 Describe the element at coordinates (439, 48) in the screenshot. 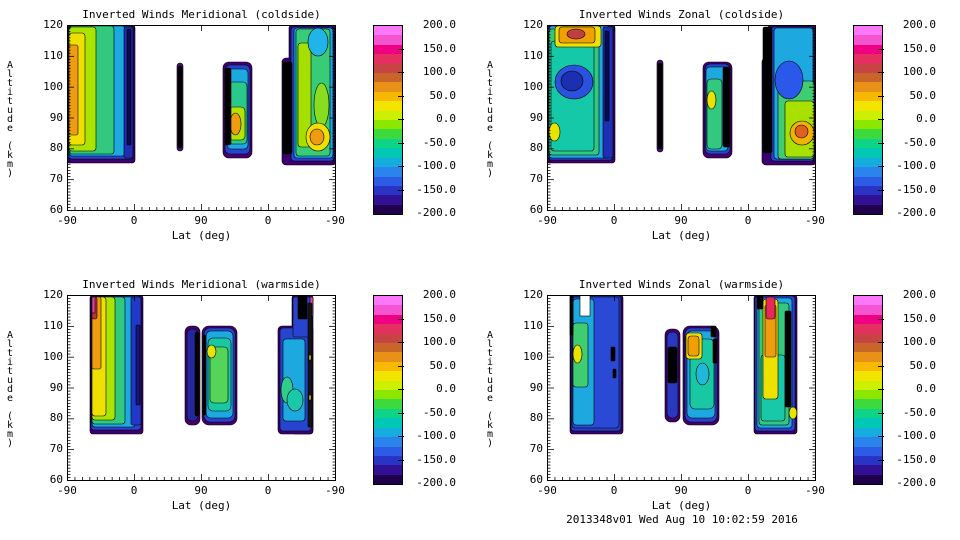

I see `colorbar-tick-label: 150.0` at that location.